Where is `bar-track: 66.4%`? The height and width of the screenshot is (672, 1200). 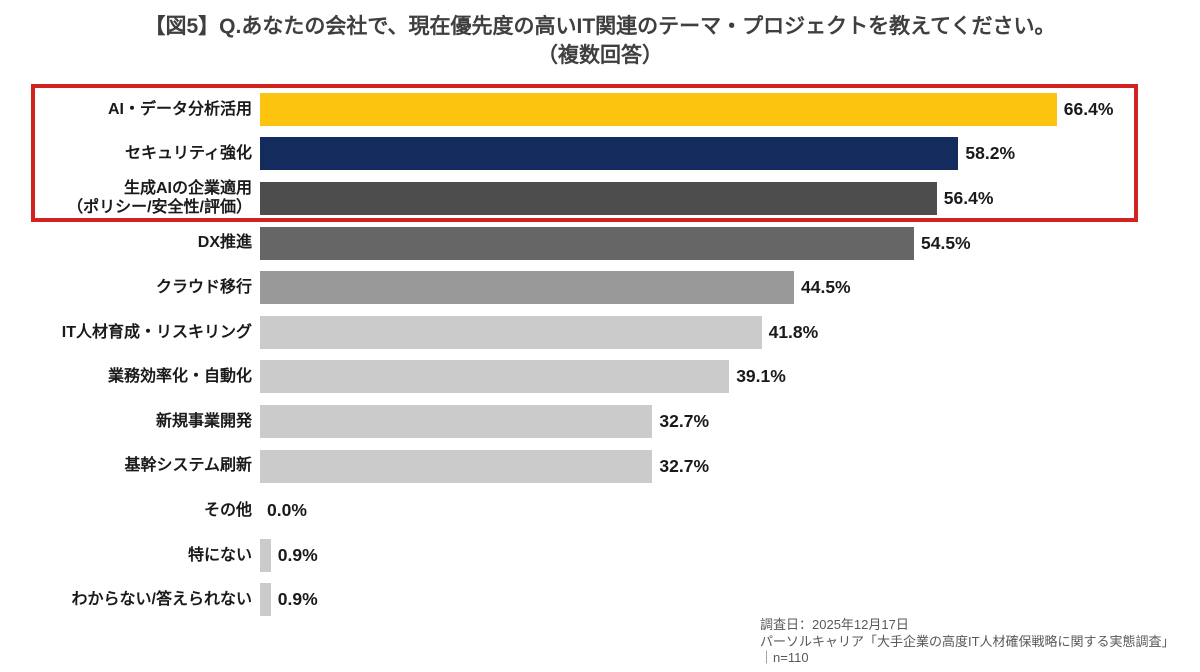
bar-track: 66.4% is located at coordinates (715, 109).